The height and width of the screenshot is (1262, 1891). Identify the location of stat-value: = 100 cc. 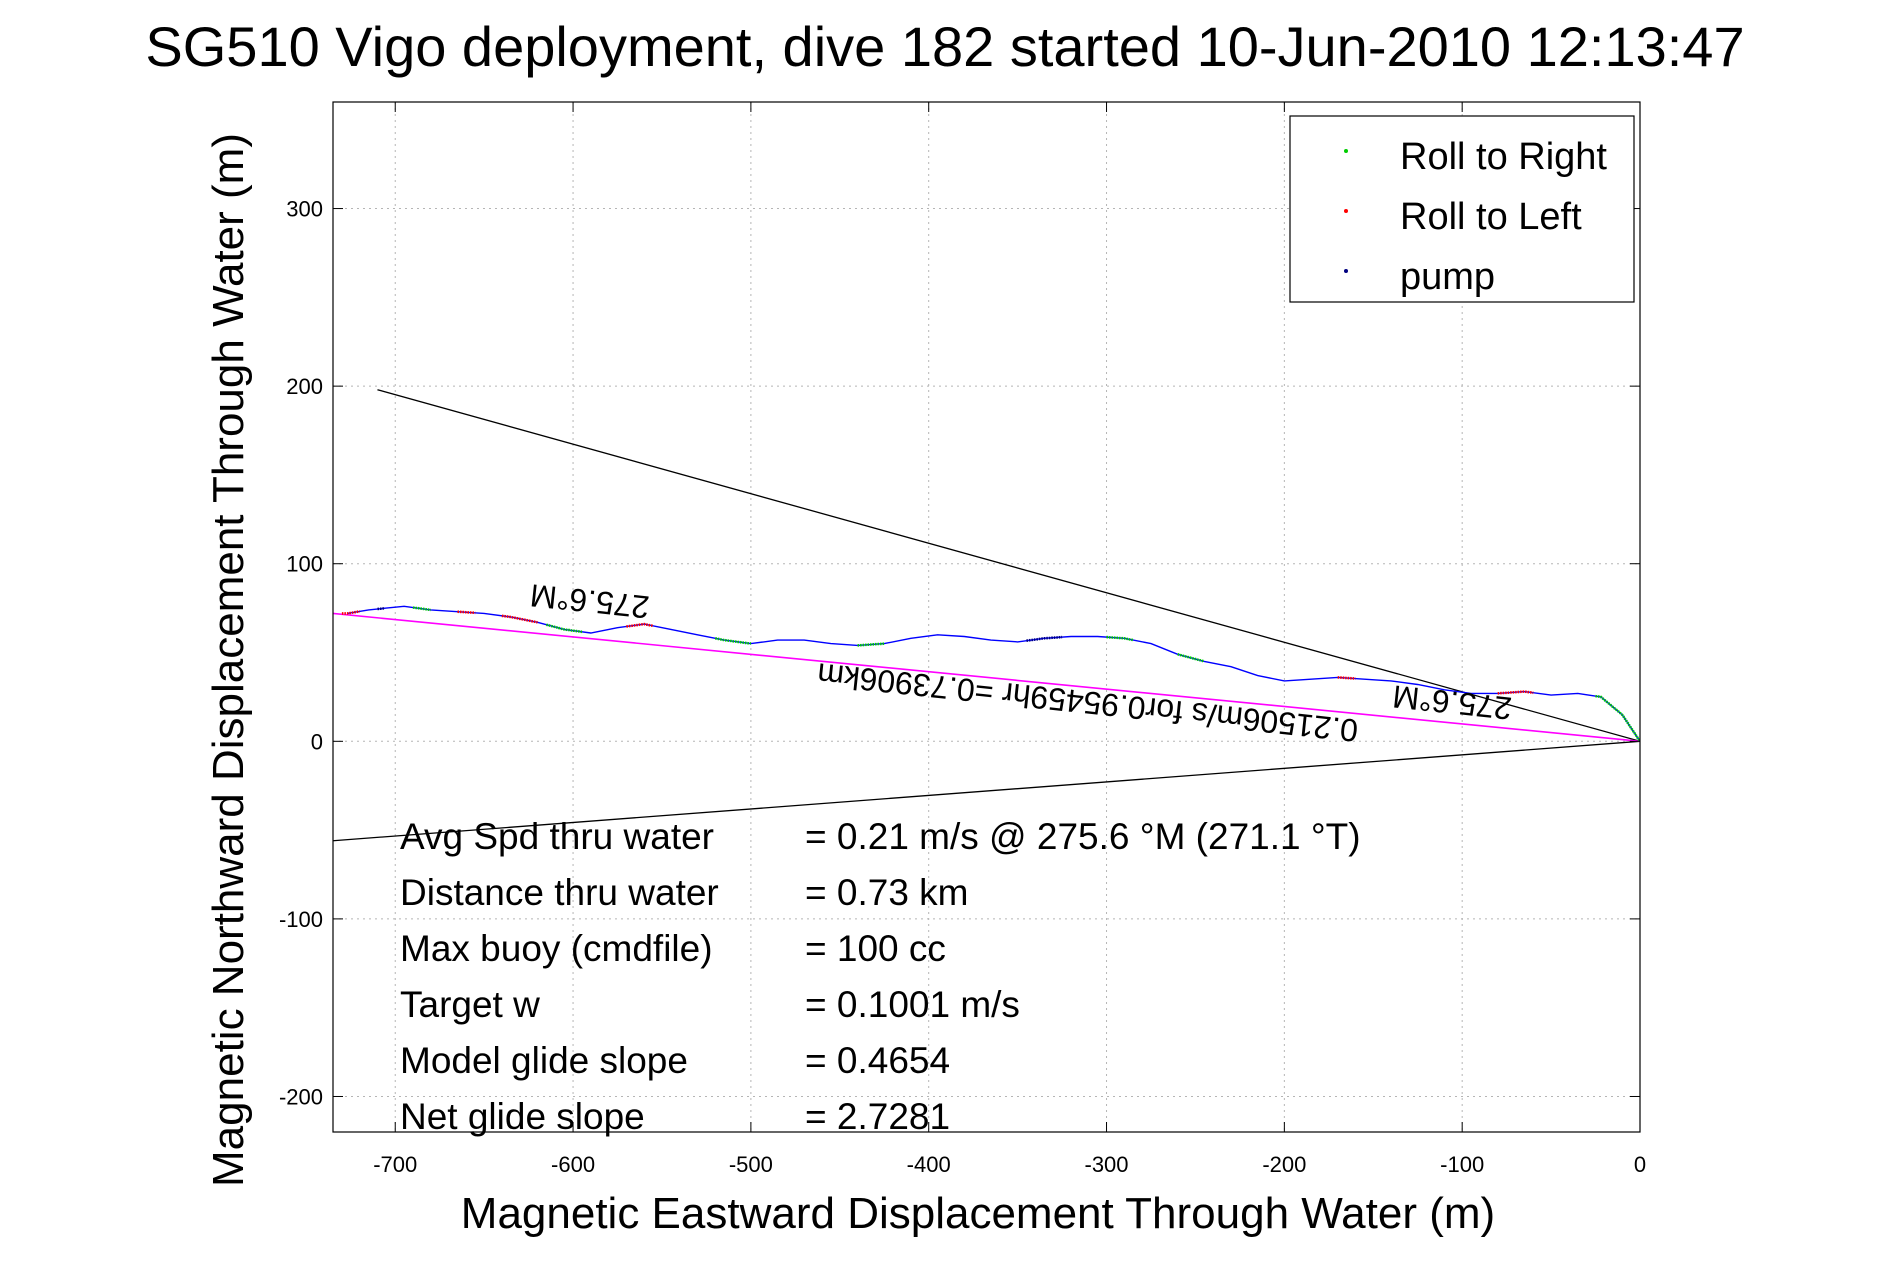
(875, 948).